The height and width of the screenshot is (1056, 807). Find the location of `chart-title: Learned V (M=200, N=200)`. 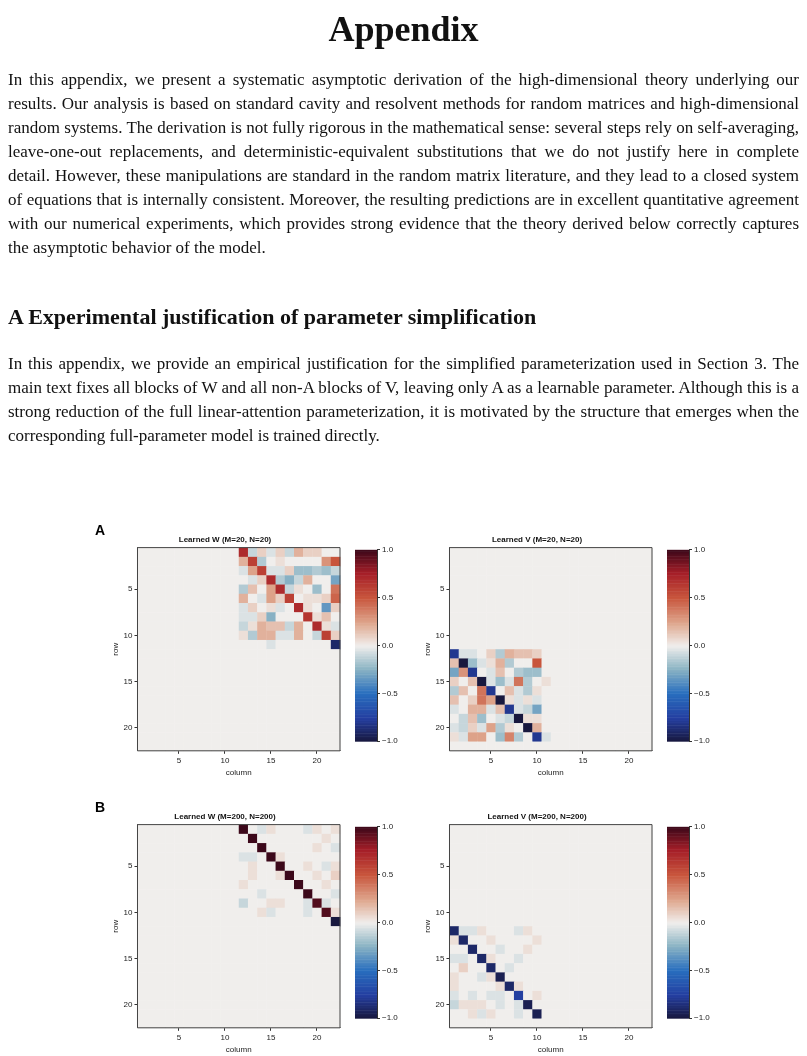

chart-title: Learned V (M=200, N=200) is located at coordinates (537, 816).